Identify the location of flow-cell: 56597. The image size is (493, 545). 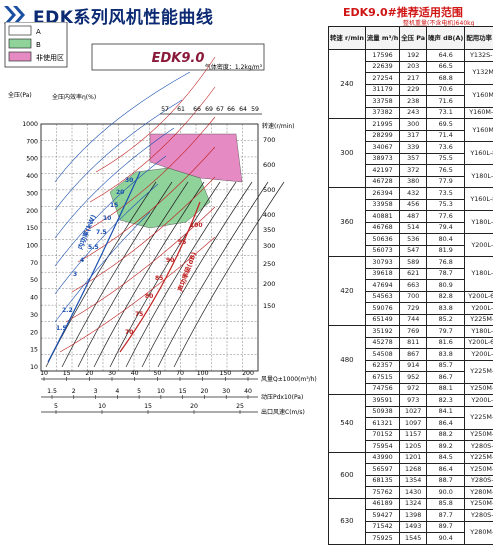
(382, 470).